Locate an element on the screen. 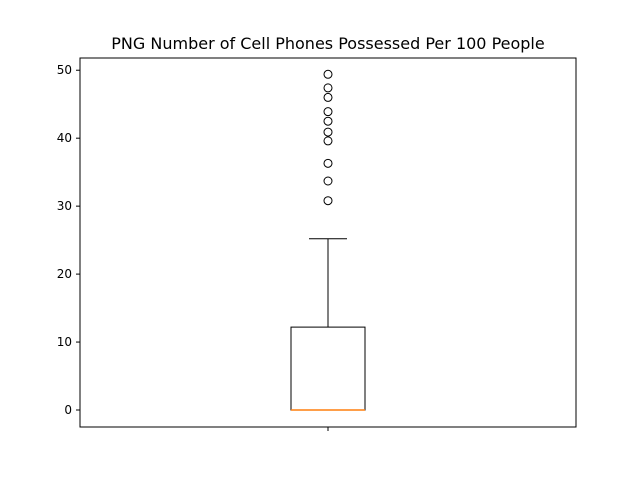 The height and width of the screenshot is (480, 640). y-tick-label: 40 is located at coordinates (64, 138).